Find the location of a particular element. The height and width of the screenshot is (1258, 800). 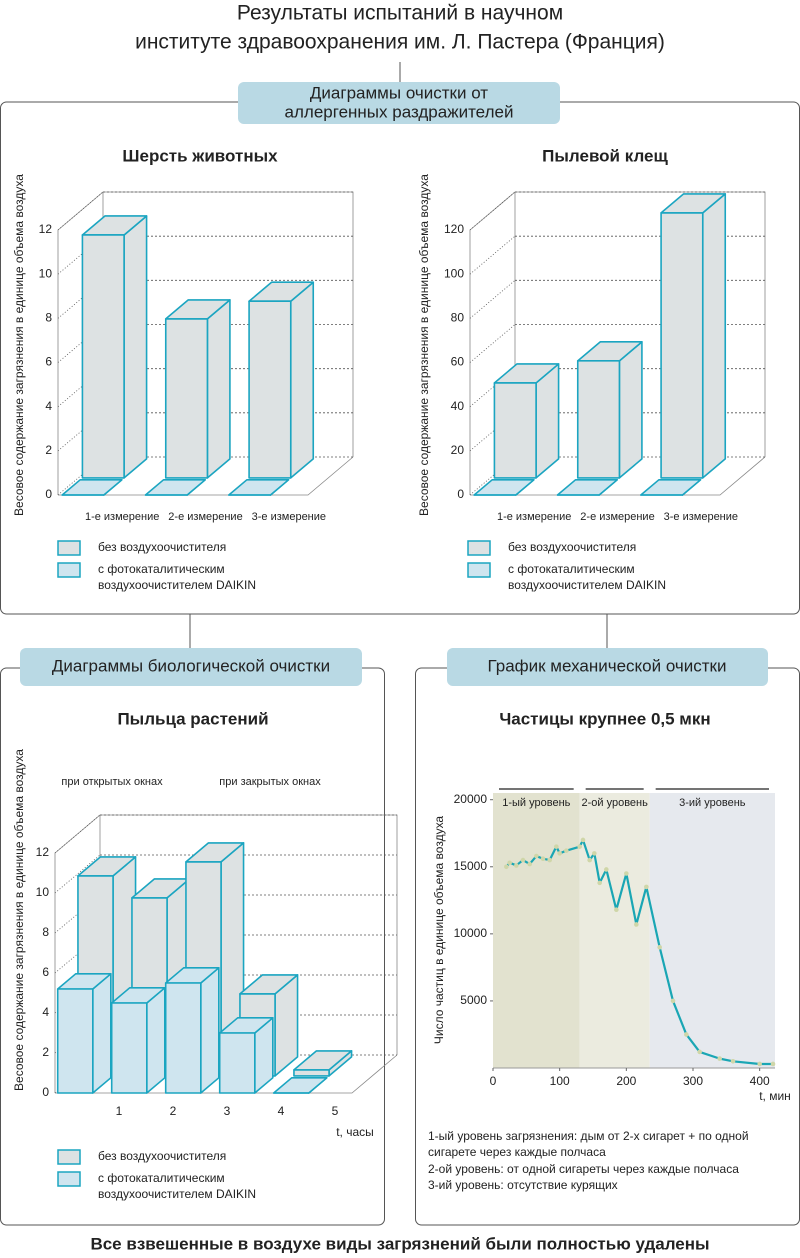

y-tick-label: 20000 is located at coordinates (471, 799).